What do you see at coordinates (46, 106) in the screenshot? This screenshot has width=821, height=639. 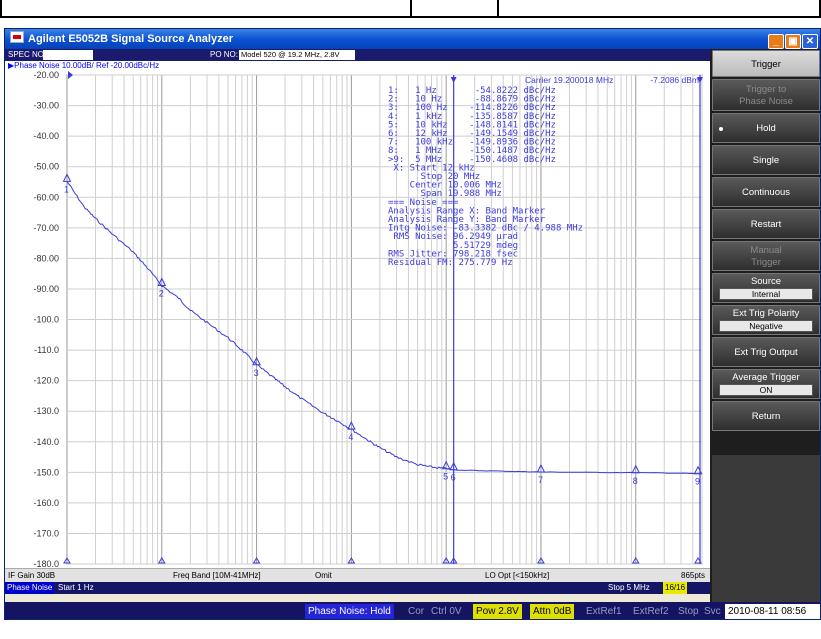 I see `y-tick-label: -30.00` at bounding box center [46, 106].